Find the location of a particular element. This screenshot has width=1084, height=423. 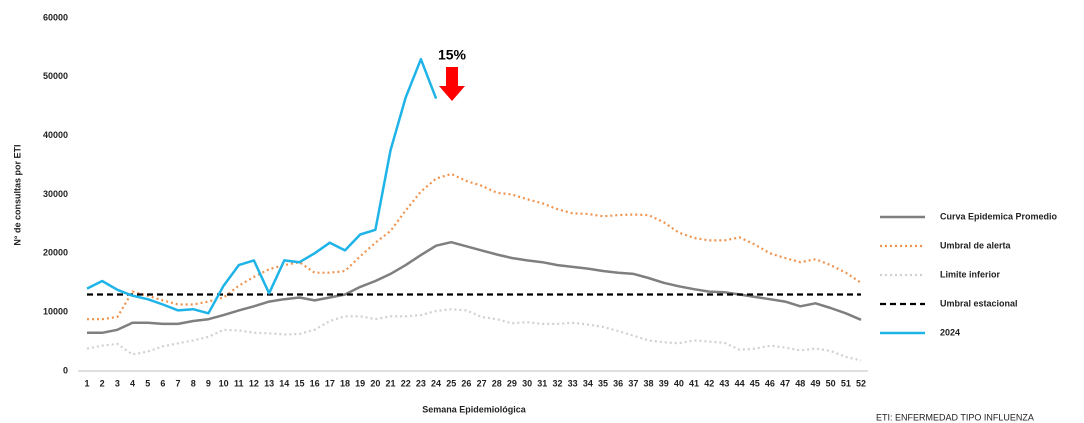

x-tick-label: 23 is located at coordinates (421, 383).